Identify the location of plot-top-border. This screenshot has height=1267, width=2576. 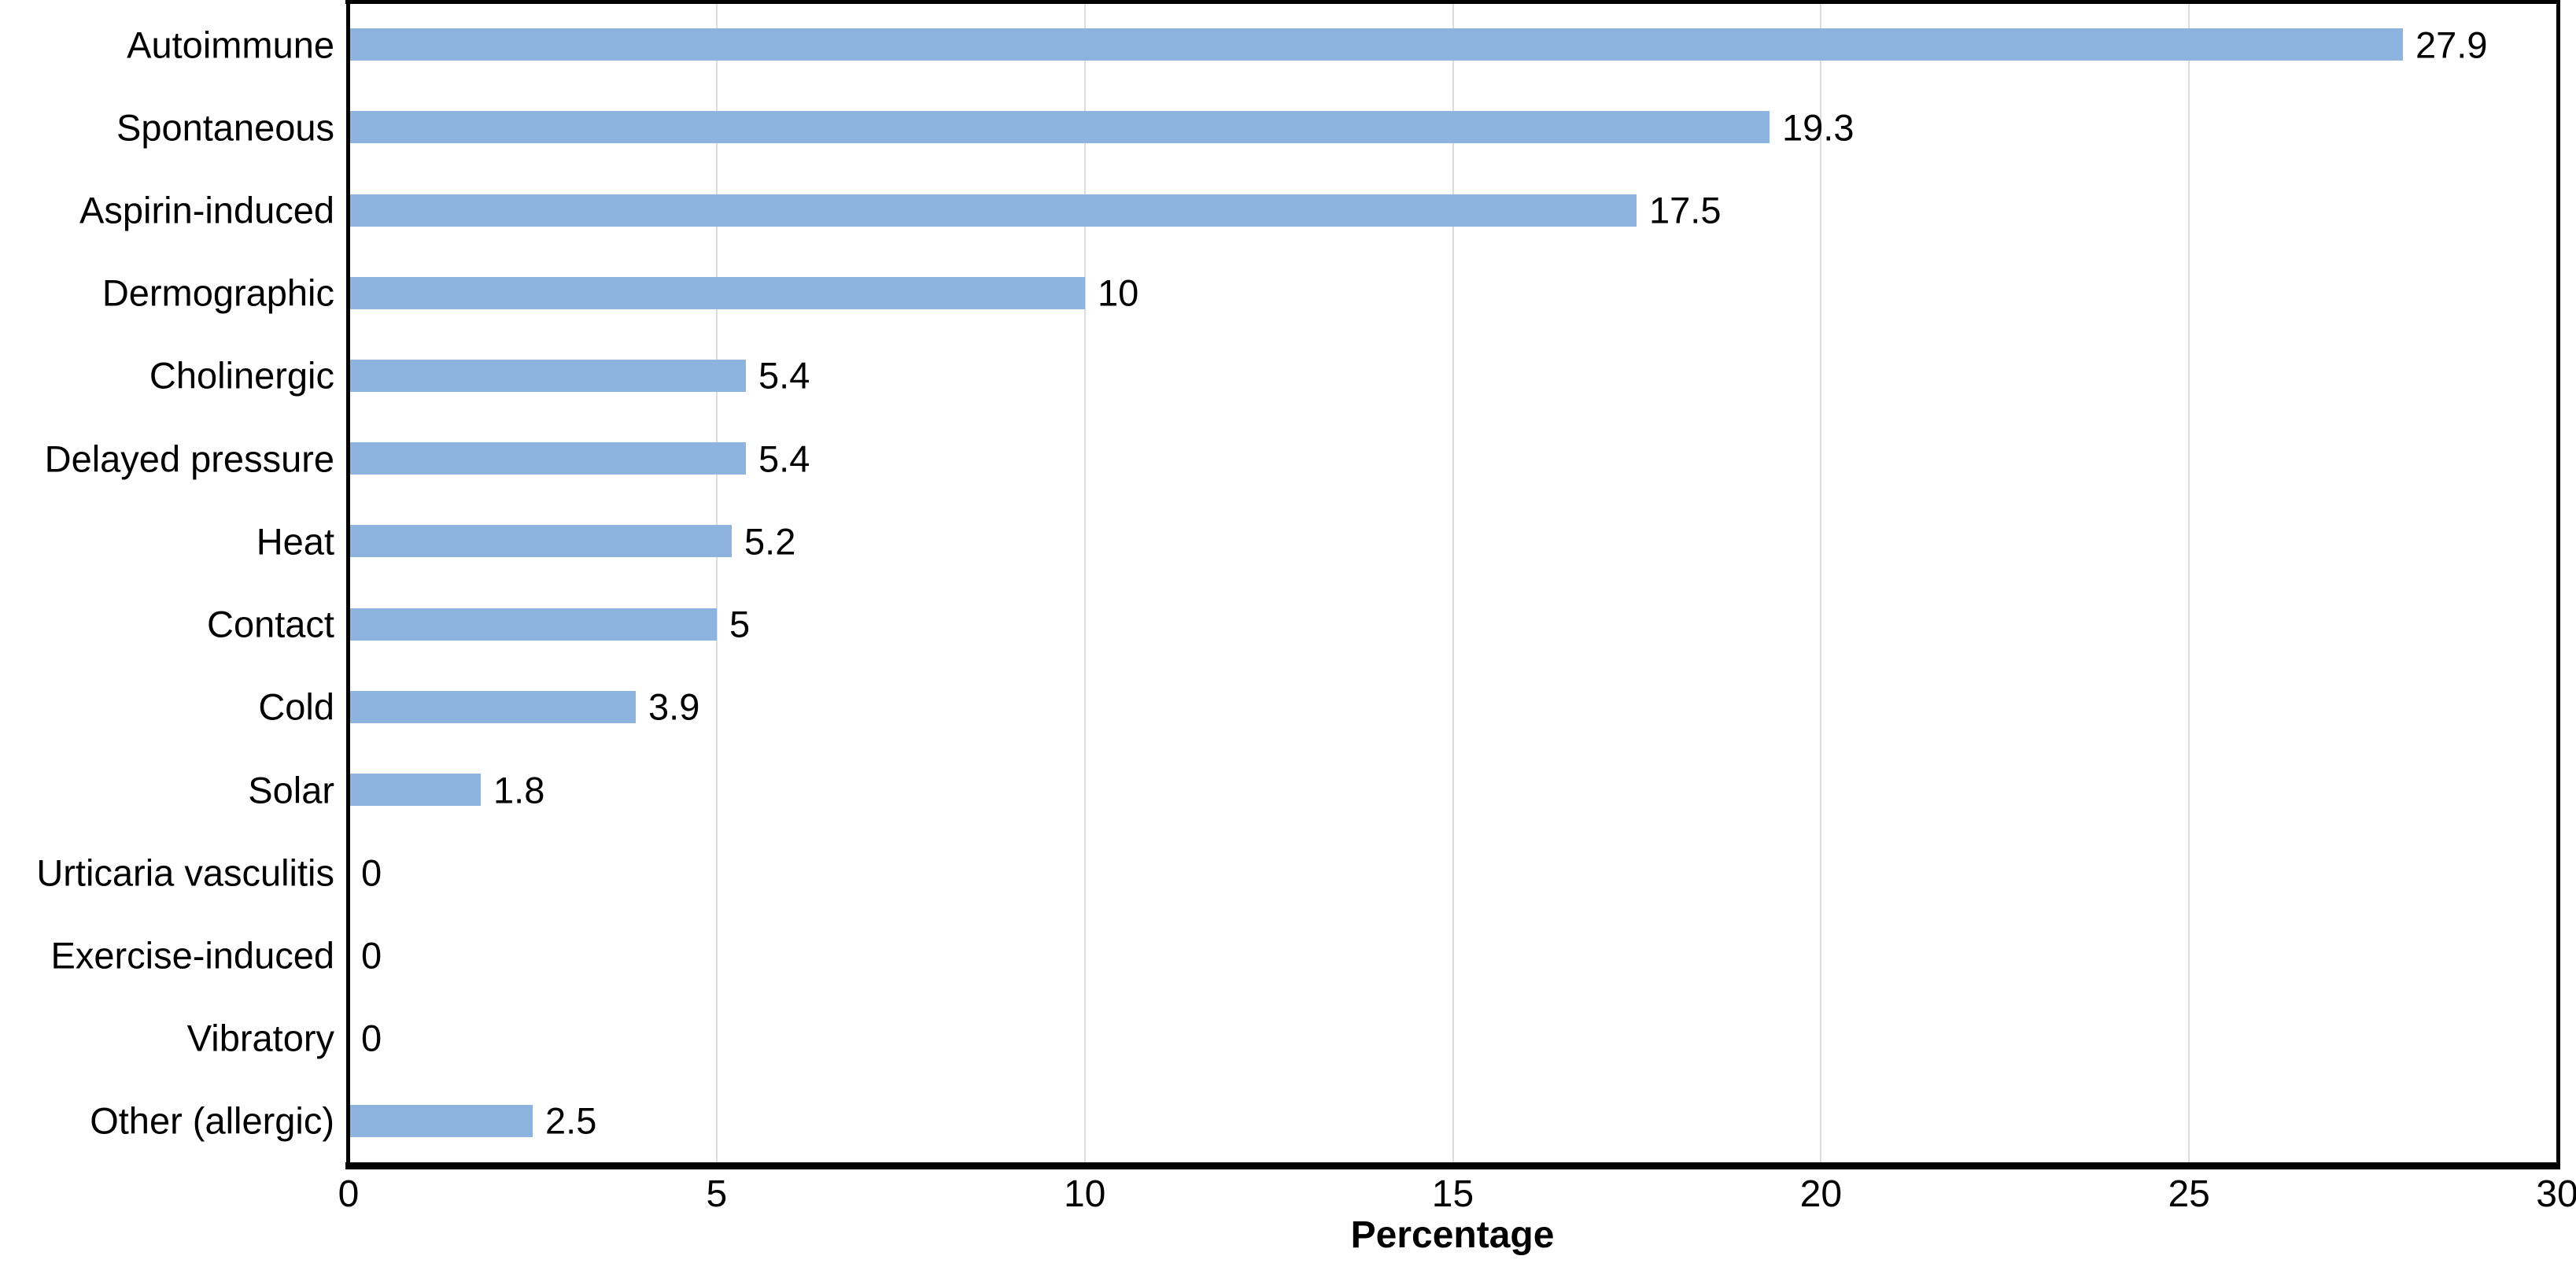
(1452, 2).